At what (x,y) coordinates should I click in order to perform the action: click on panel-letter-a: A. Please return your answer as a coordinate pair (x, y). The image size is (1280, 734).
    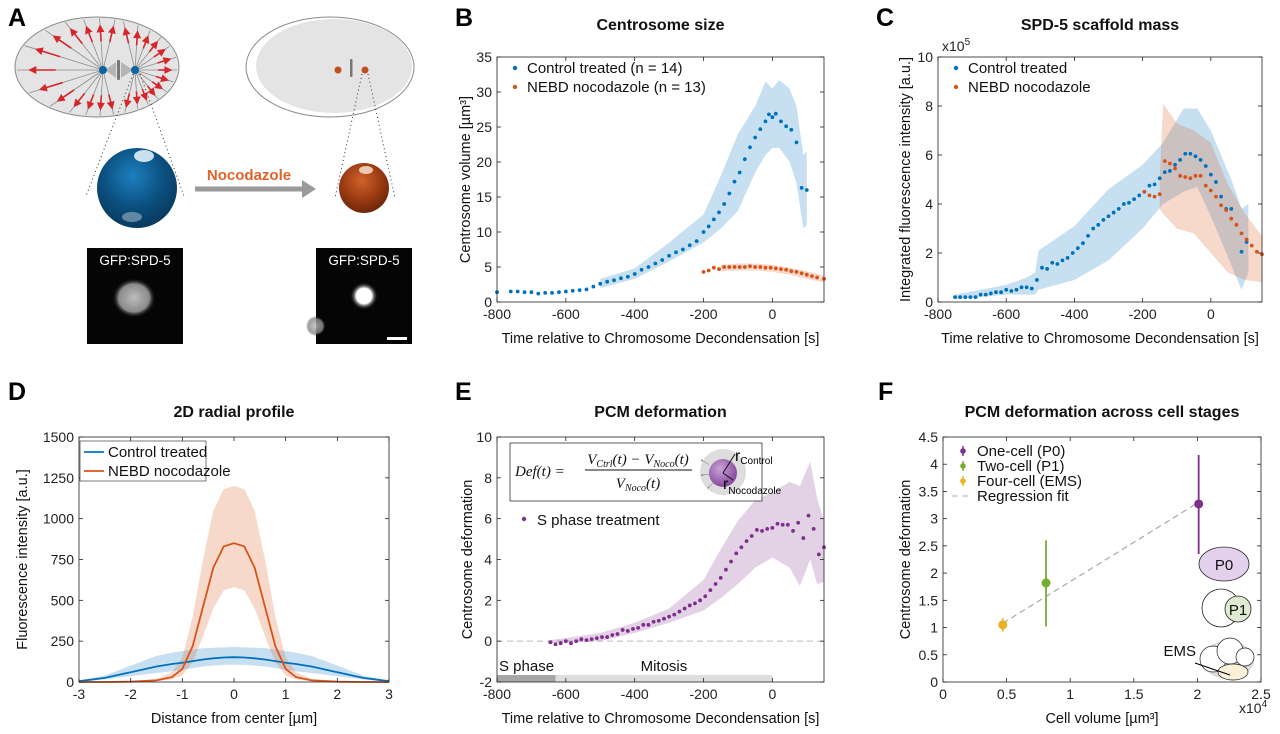
    Looking at the image, I should click on (17, 18).